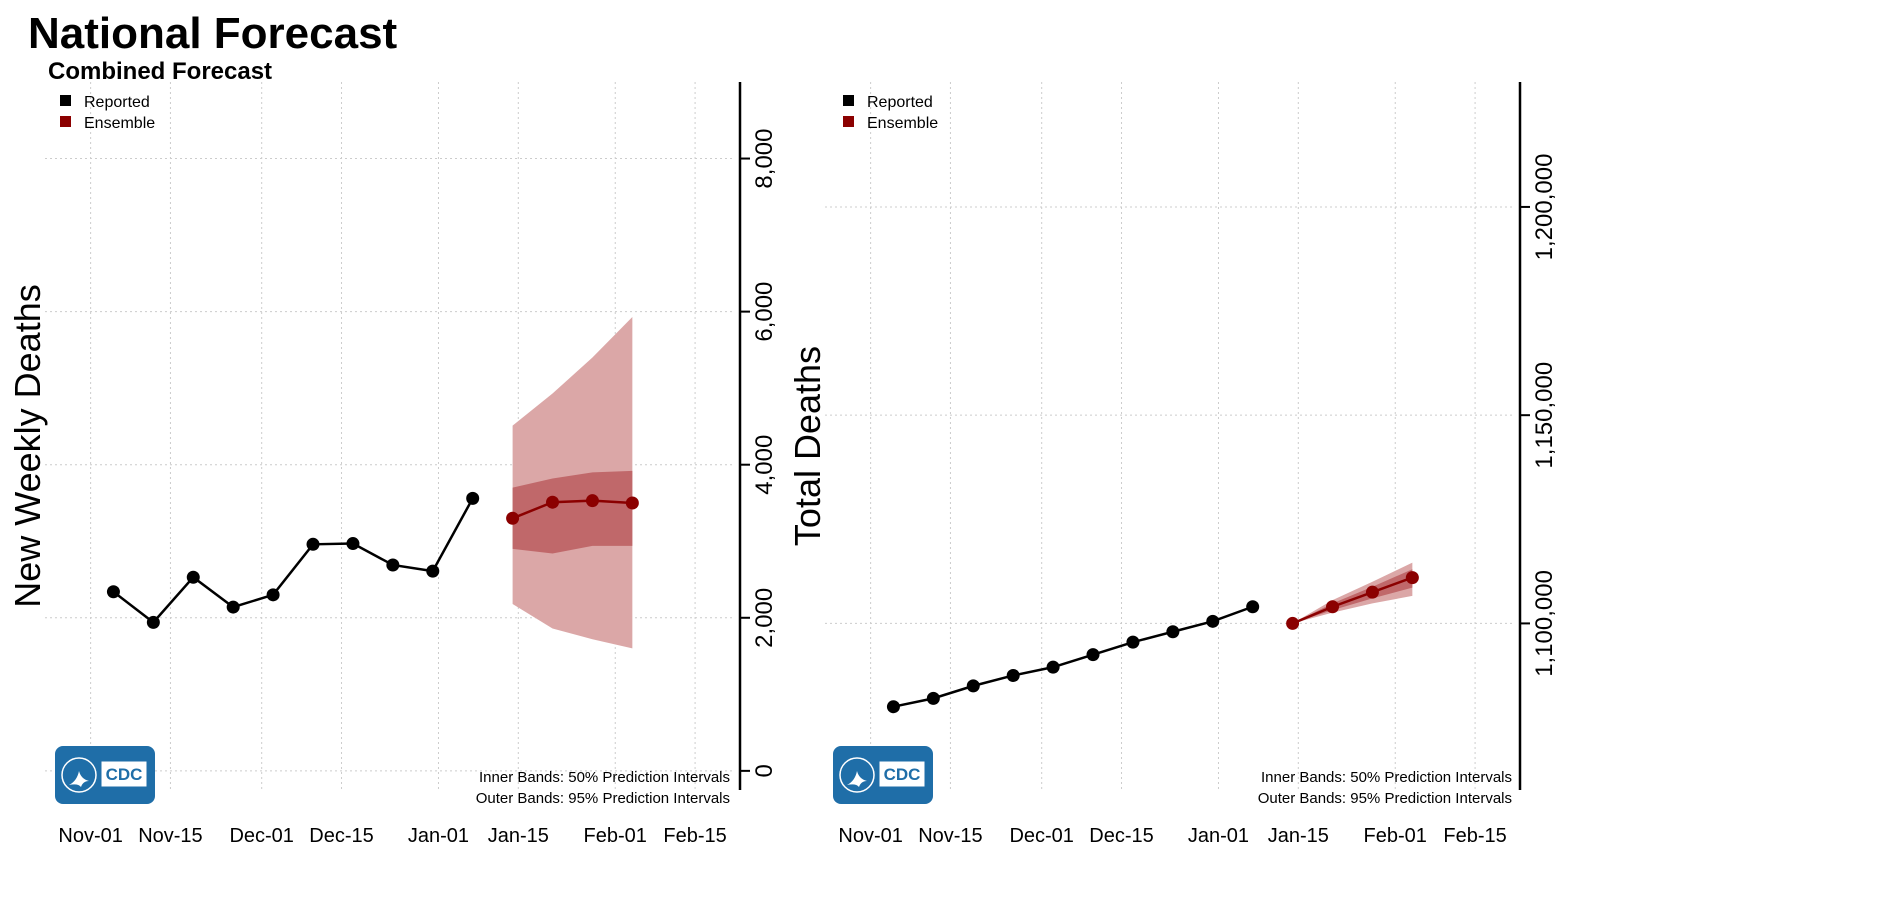 This screenshot has width=1900, height=923. I want to click on y-tick-label: 1,150,000, so click(1544, 415).